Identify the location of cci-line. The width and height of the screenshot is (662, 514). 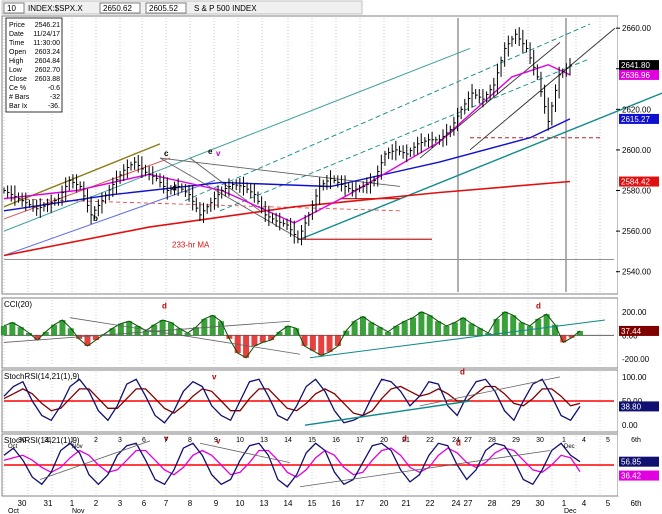
(292, 335).